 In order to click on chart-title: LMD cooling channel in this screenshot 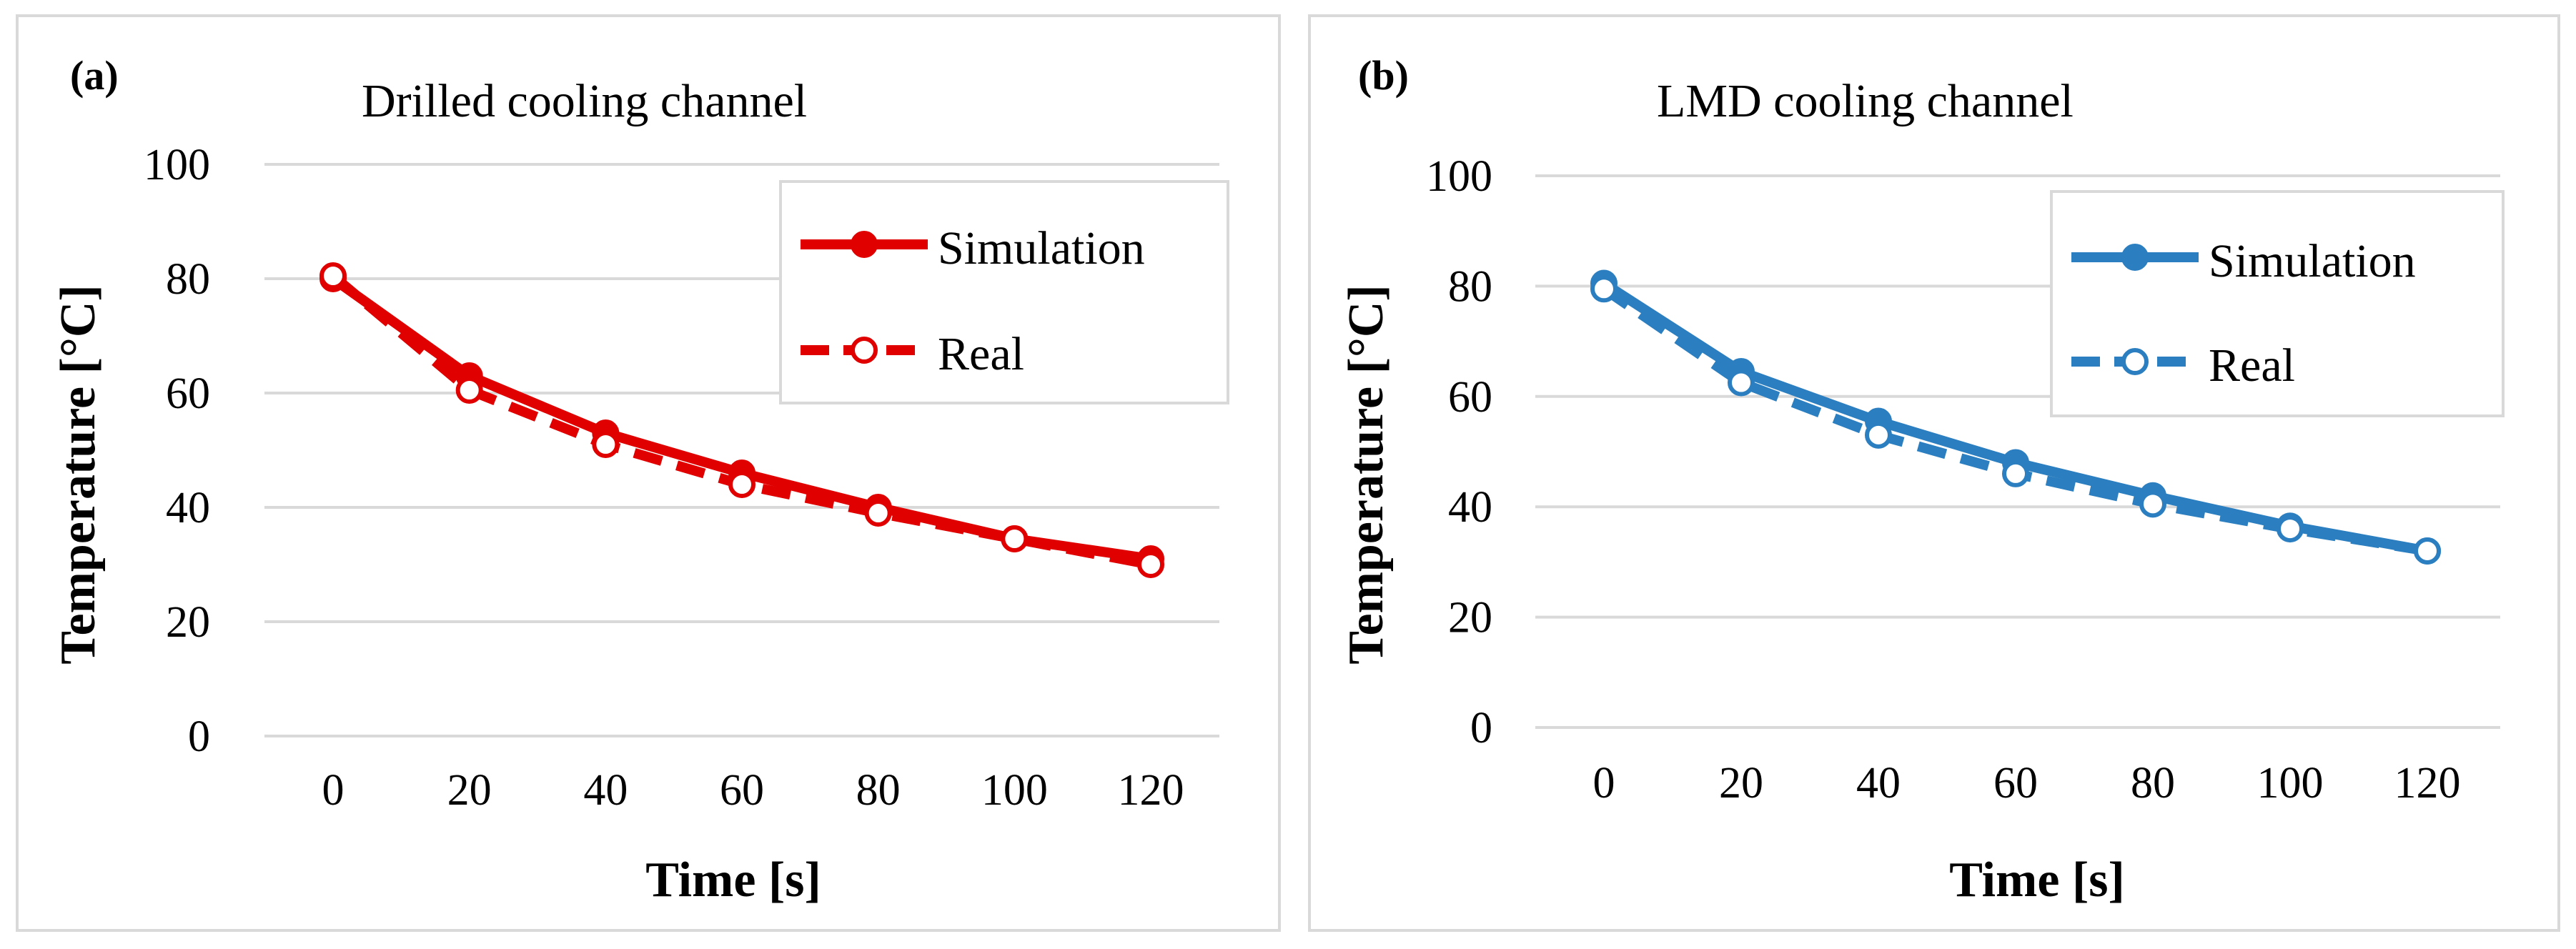, I will do `click(1866, 101)`.